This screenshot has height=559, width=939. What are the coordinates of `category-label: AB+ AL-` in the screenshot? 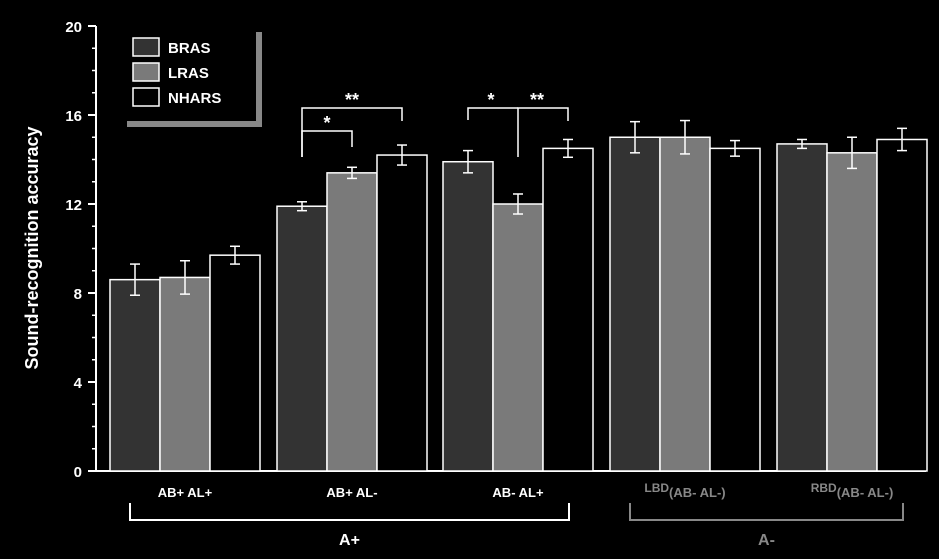 It's located at (351, 492).